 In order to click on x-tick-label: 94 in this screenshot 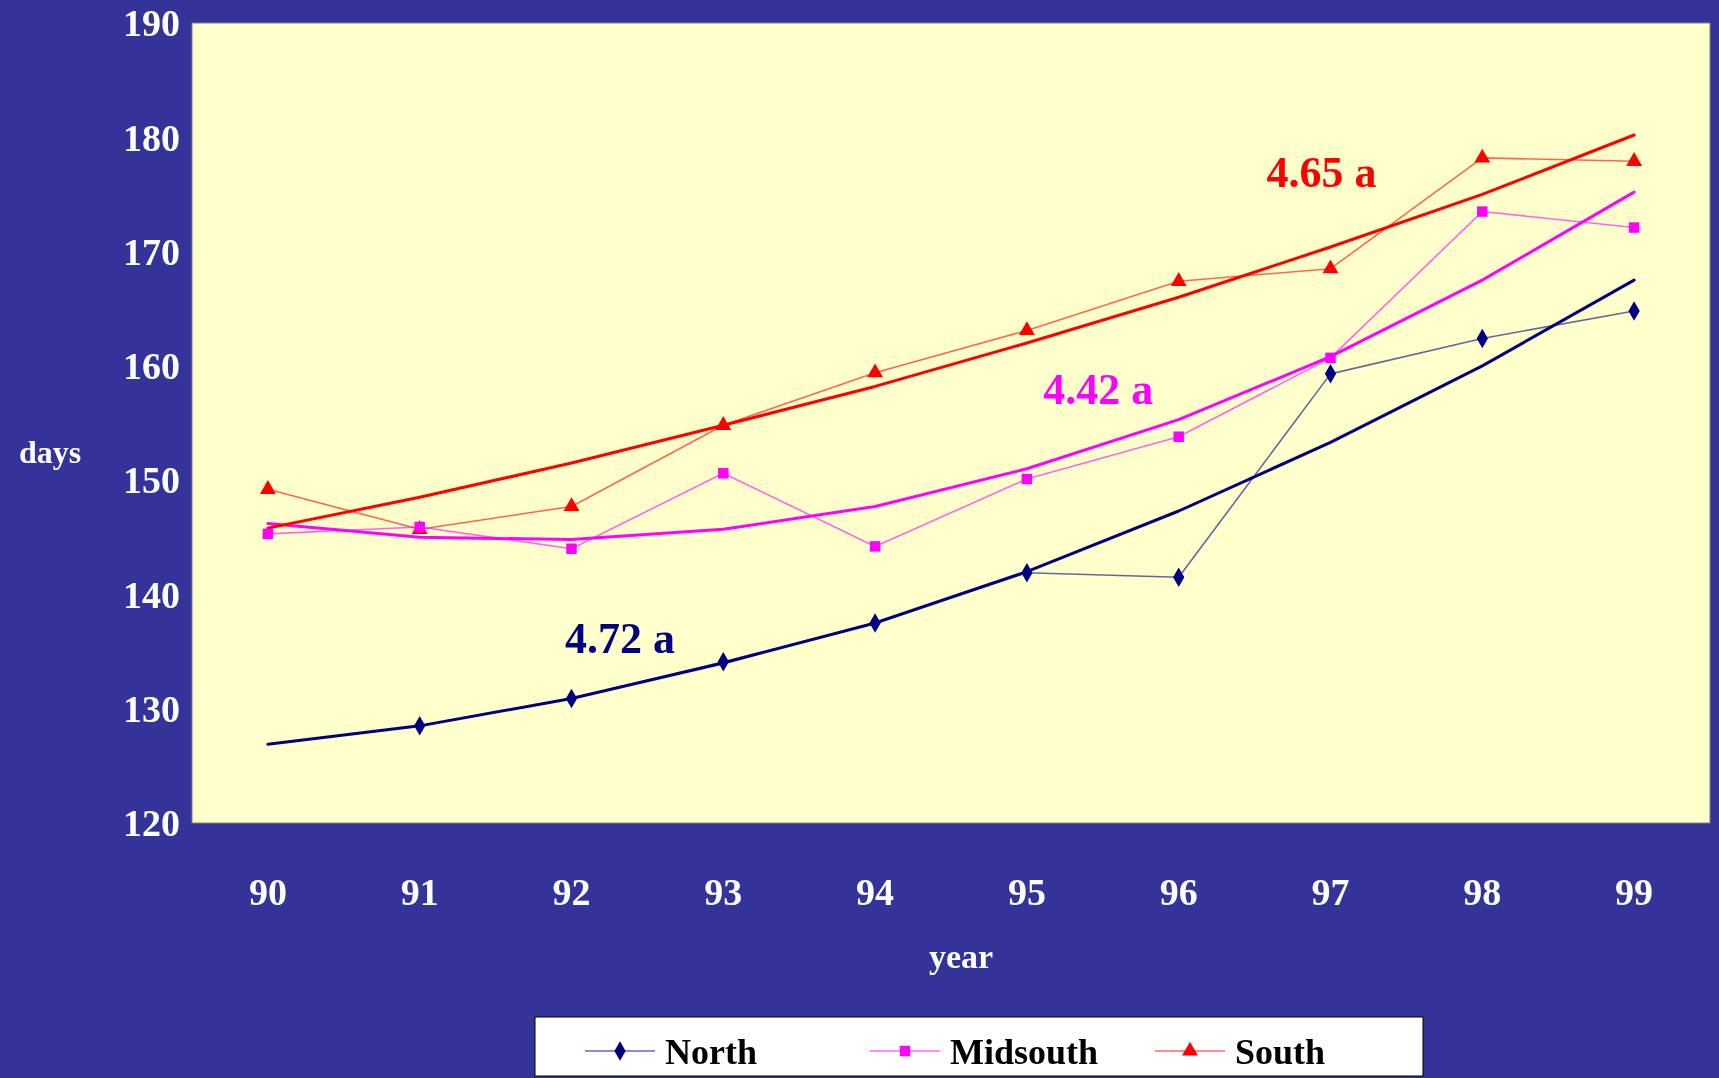, I will do `click(875, 892)`.